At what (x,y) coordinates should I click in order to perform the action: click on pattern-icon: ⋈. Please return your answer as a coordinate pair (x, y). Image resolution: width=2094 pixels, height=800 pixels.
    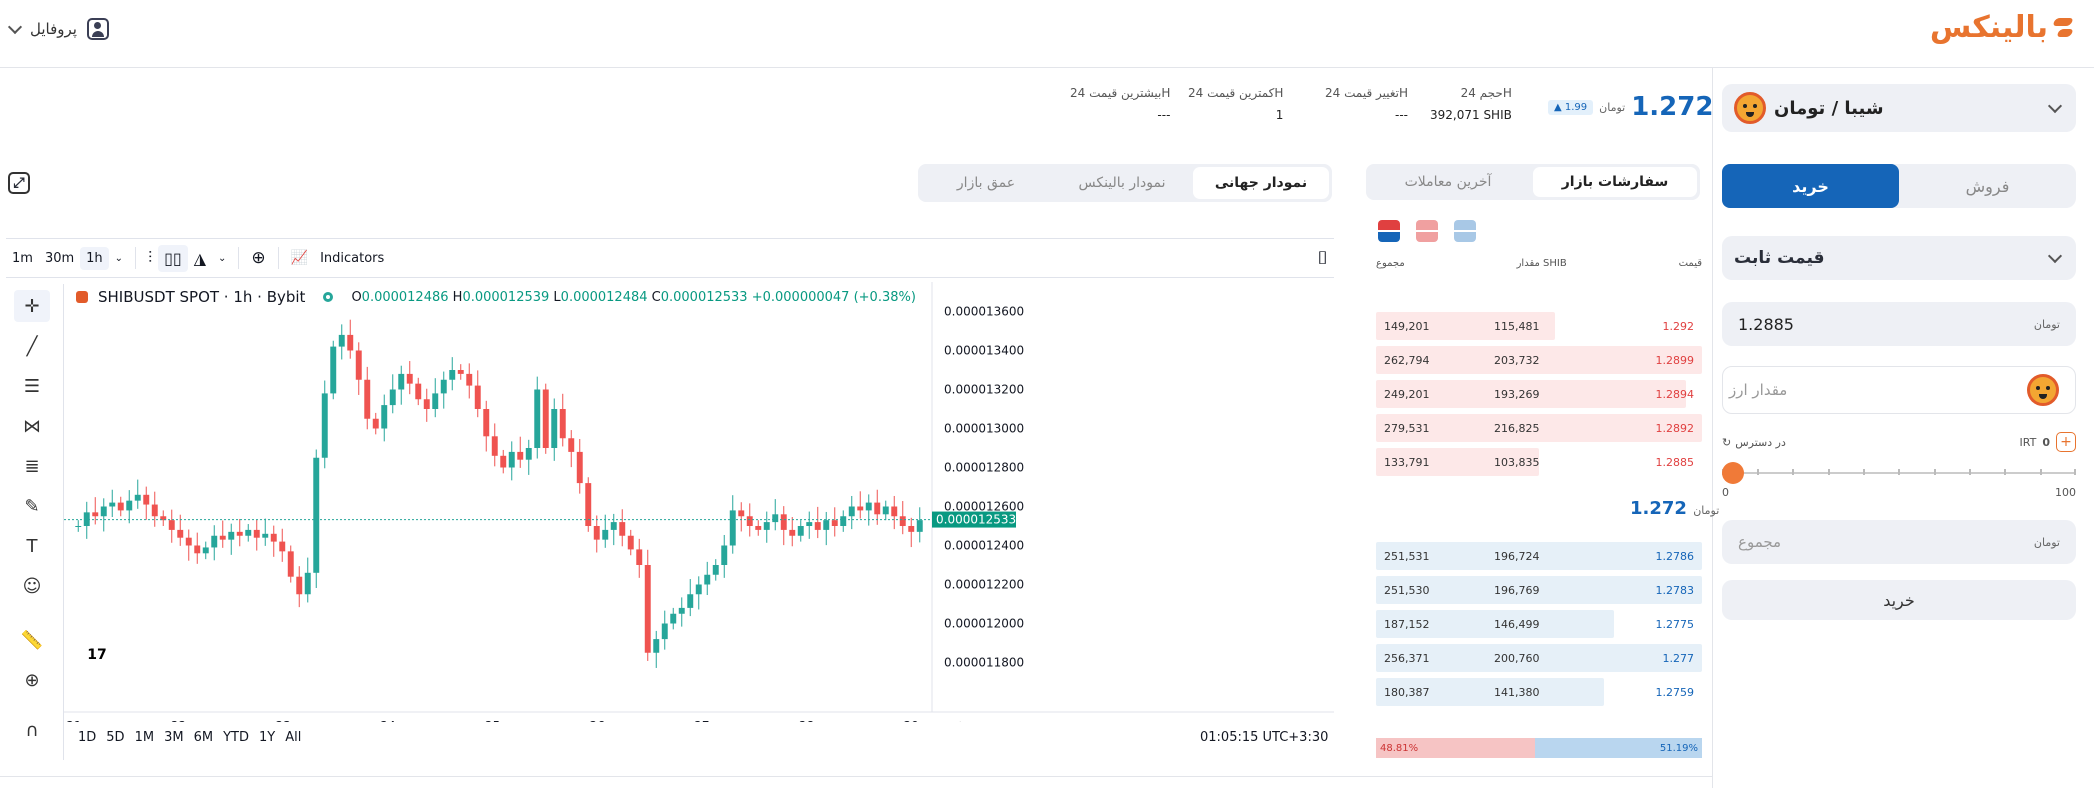
    Looking at the image, I should click on (32, 426).